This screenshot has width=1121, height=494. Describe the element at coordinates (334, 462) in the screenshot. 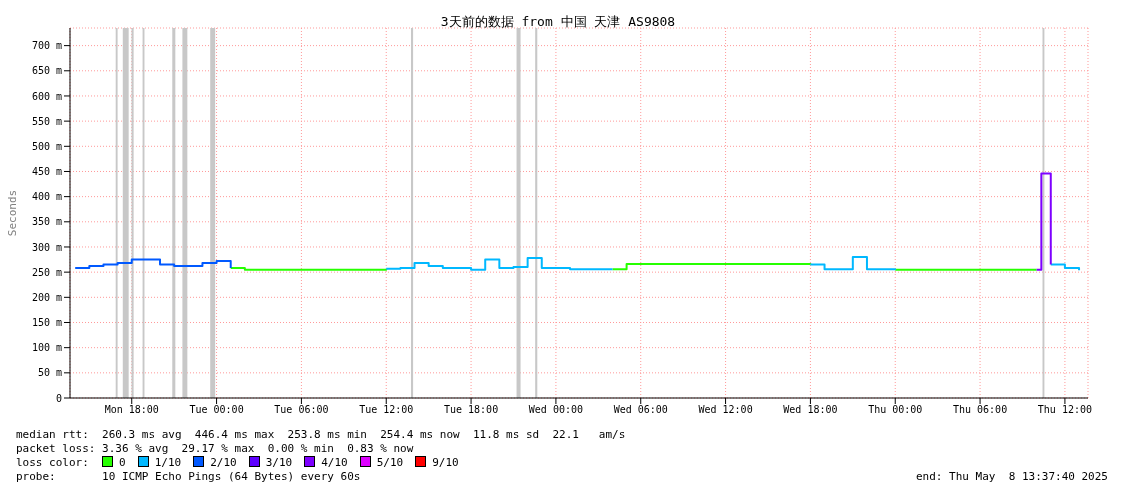

I see `legend-label: 4/10` at that location.